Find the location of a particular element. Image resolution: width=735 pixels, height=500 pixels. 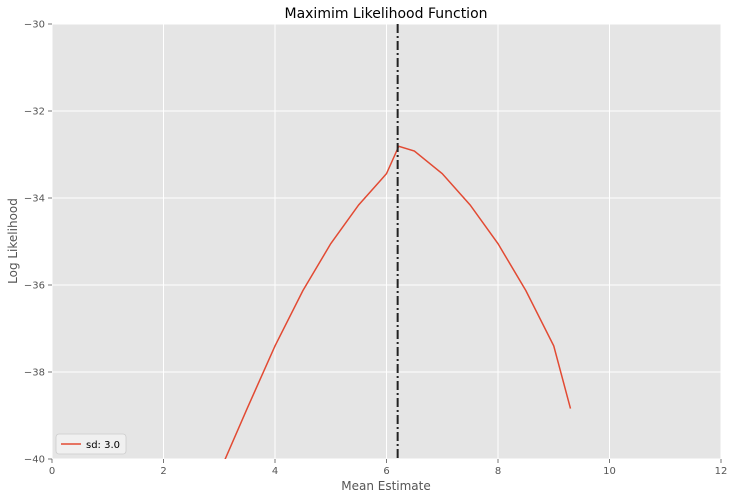

x-tick-label: 8 is located at coordinates (498, 471).